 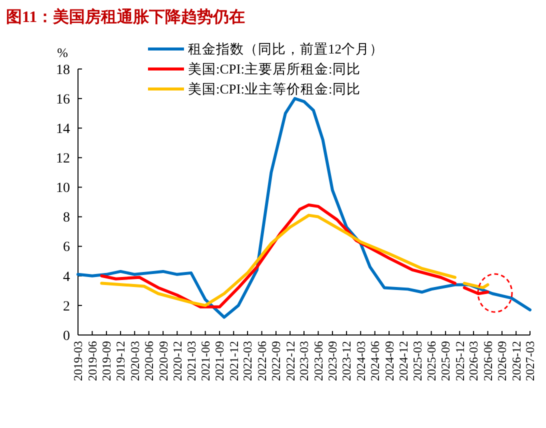 I want to click on x-tick-label: 2019-09, so click(x=107, y=361).